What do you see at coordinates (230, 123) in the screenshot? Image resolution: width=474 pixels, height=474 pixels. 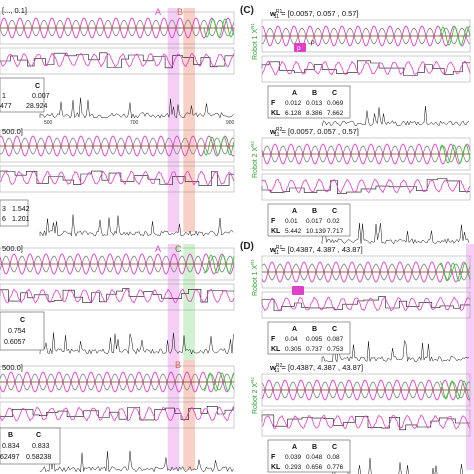 I see `axis-tick-900-a: 900` at bounding box center [230, 123].